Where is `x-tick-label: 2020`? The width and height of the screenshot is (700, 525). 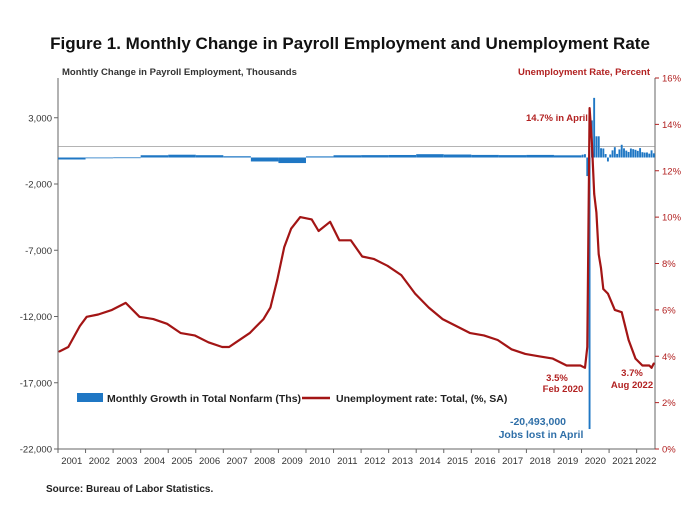
x-tick-label: 2020 is located at coordinates (595, 461).